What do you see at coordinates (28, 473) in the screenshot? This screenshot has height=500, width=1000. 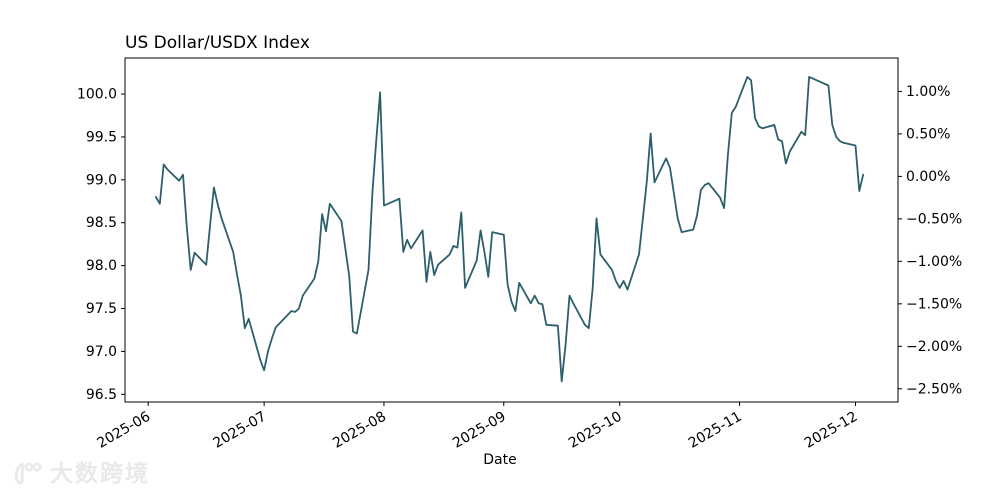 I see `watermark-logo-icon` at bounding box center [28, 473].